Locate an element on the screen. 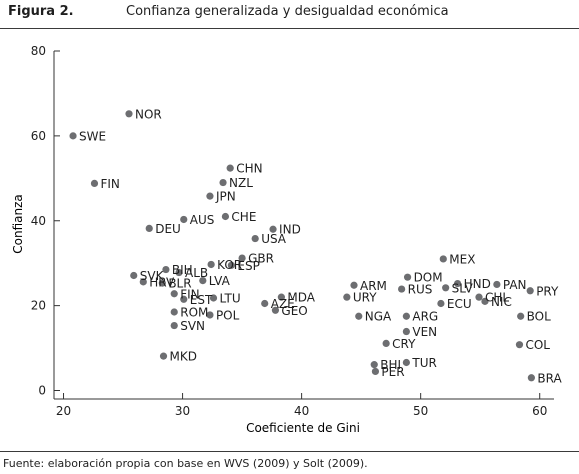 The image size is (579, 474). data-point-label: NIC is located at coordinates (501, 302).